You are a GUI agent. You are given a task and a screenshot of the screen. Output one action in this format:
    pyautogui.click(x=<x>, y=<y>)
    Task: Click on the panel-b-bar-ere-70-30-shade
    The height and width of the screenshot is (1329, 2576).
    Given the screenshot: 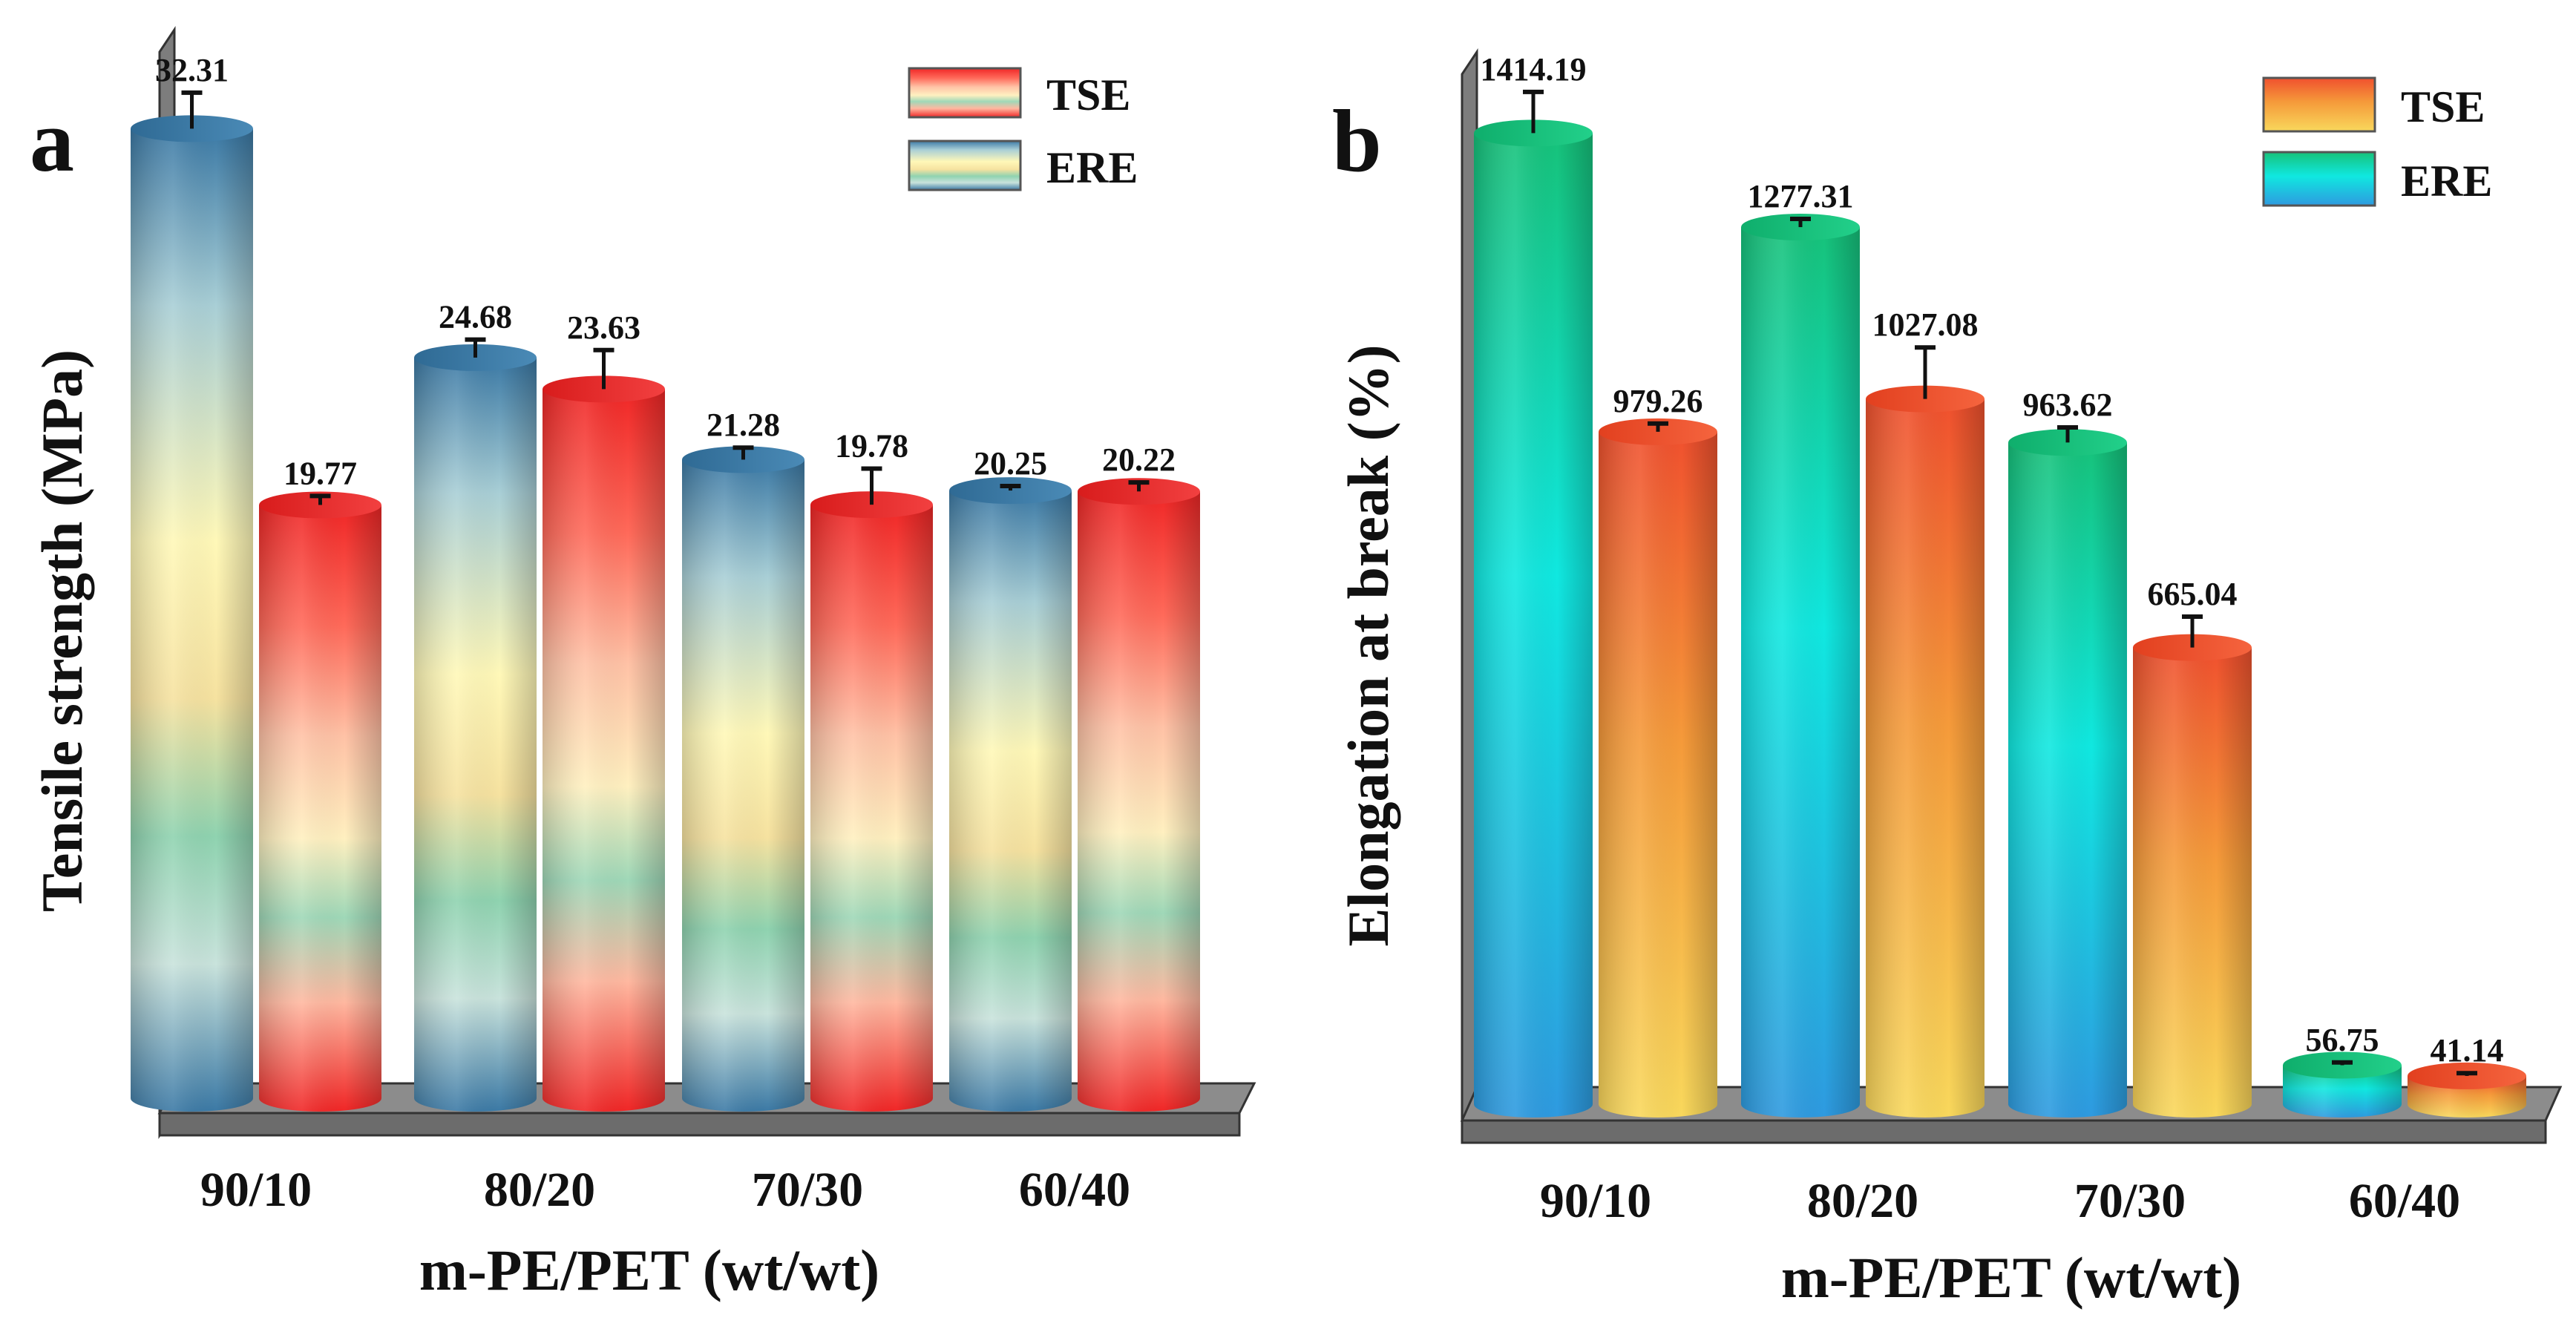 What is the action you would take?
    pyautogui.click(x=2067, y=780)
    